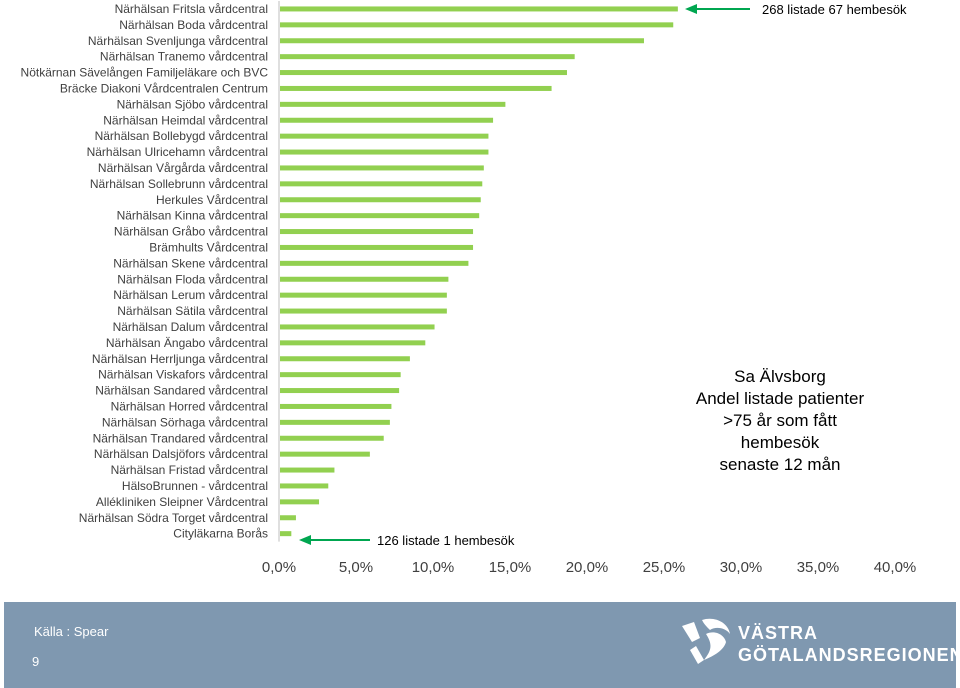 This screenshot has width=960, height=688. Describe the element at coordinates (181, 391) in the screenshot. I see `category-label: Närhälsan Sandared vårdcentral` at that location.